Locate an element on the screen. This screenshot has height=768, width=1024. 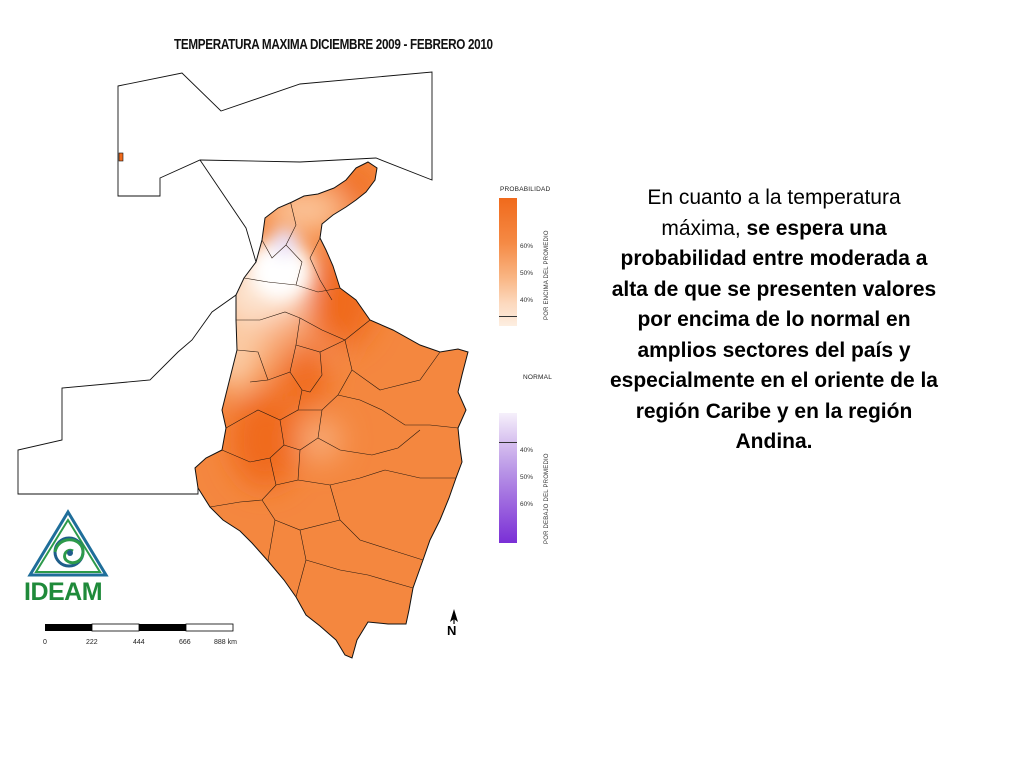
scale-label-222: 222 is located at coordinates (92, 642).